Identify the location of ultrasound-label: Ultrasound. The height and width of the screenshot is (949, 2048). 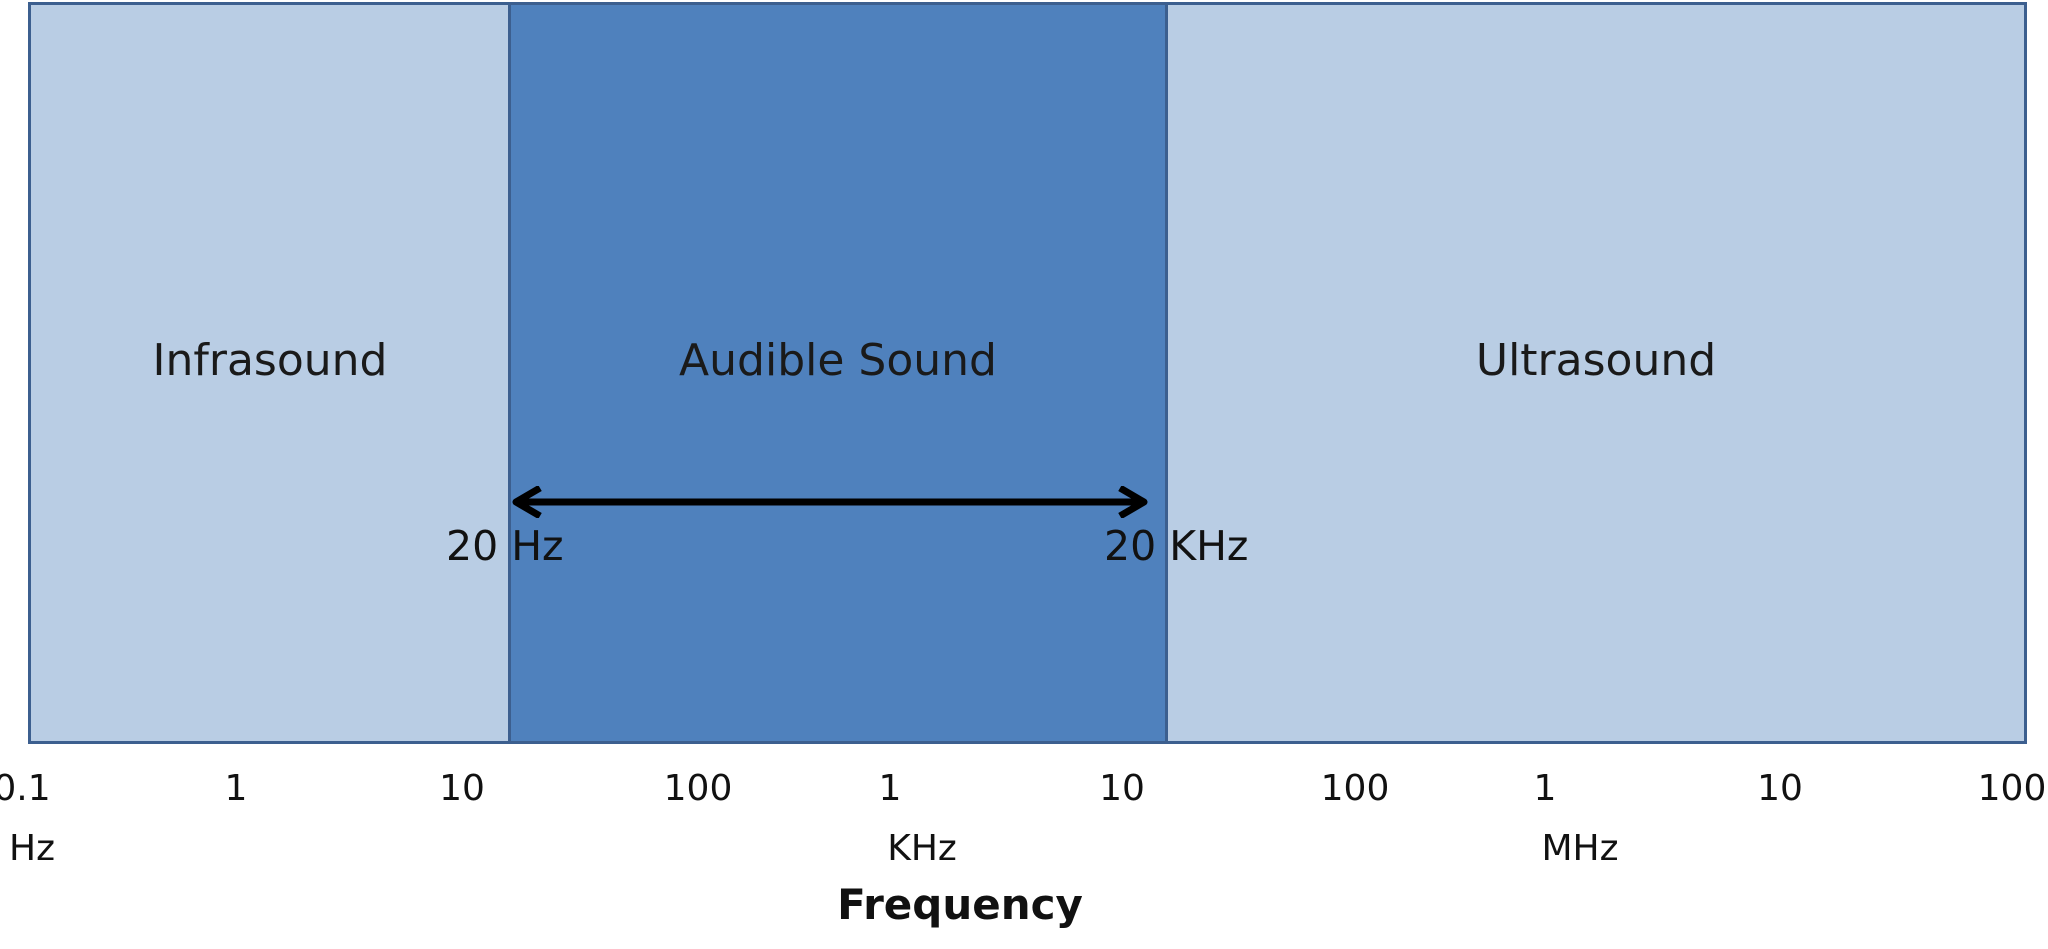
(1596, 360).